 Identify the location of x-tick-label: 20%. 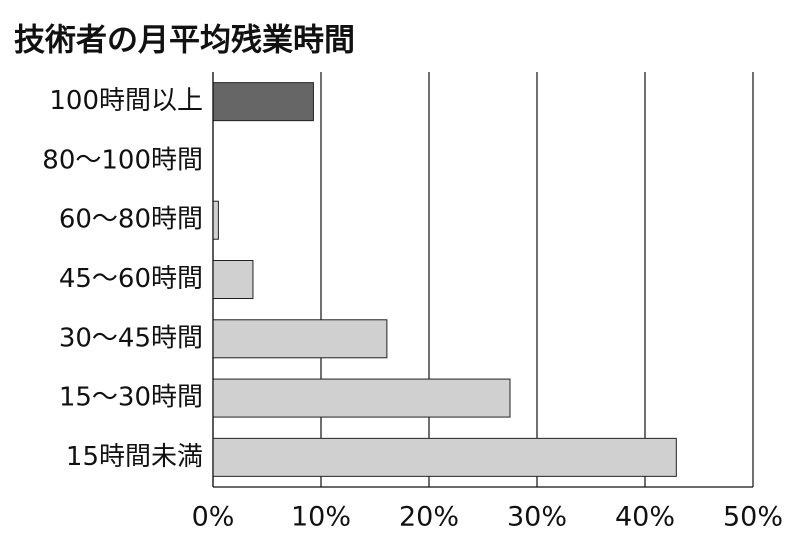
(429, 517).